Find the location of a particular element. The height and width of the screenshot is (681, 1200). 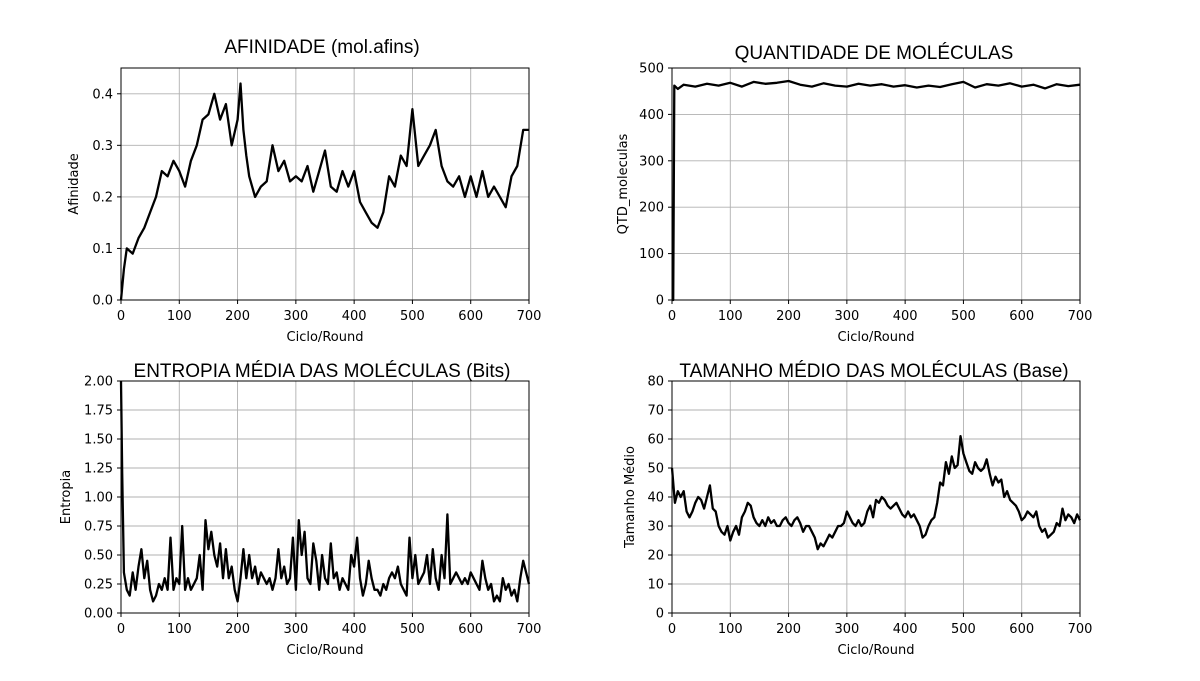

y-axis-label: QTD_moleculas is located at coordinates (623, 183).